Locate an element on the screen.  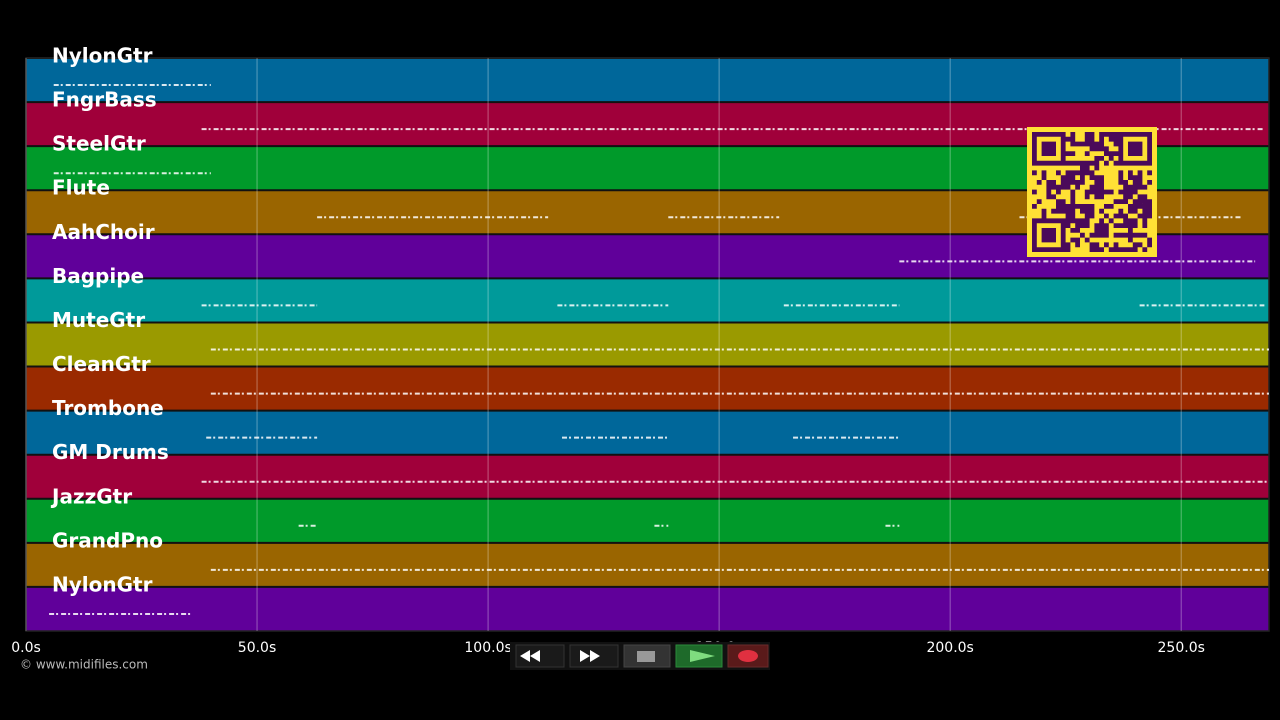
track-name: FngrBass is located at coordinates (104, 100).